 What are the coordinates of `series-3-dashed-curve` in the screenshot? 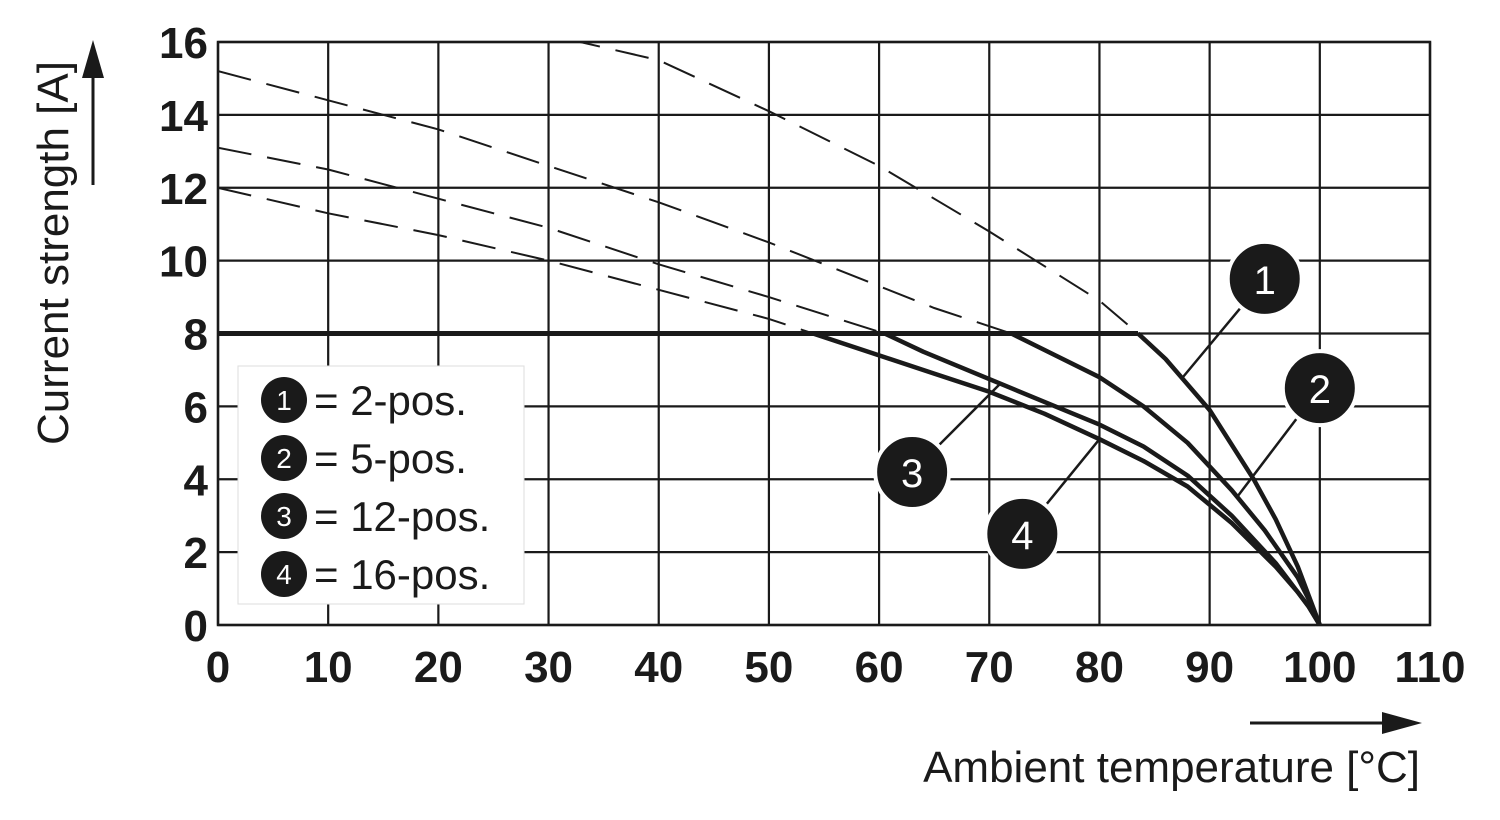 It's located at (551, 240).